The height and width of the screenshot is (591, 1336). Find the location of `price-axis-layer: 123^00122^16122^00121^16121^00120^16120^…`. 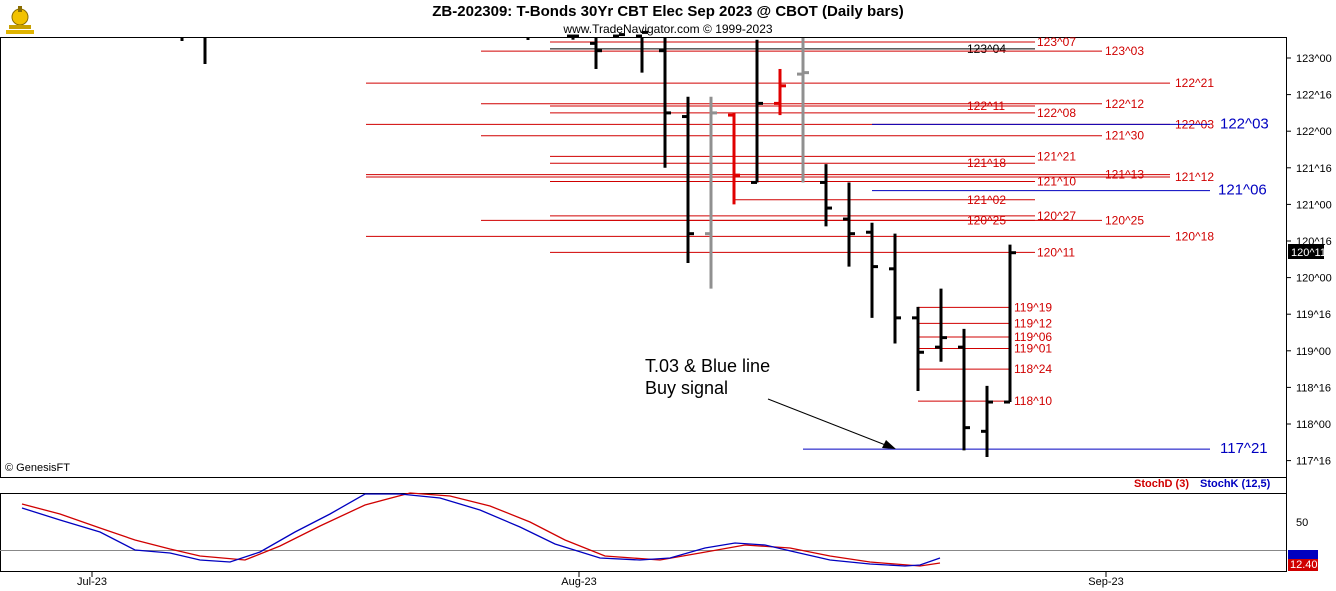

price-axis-layer: 123^00122^16122^00121^16121^00120^16120^… is located at coordinates (1309, 260).